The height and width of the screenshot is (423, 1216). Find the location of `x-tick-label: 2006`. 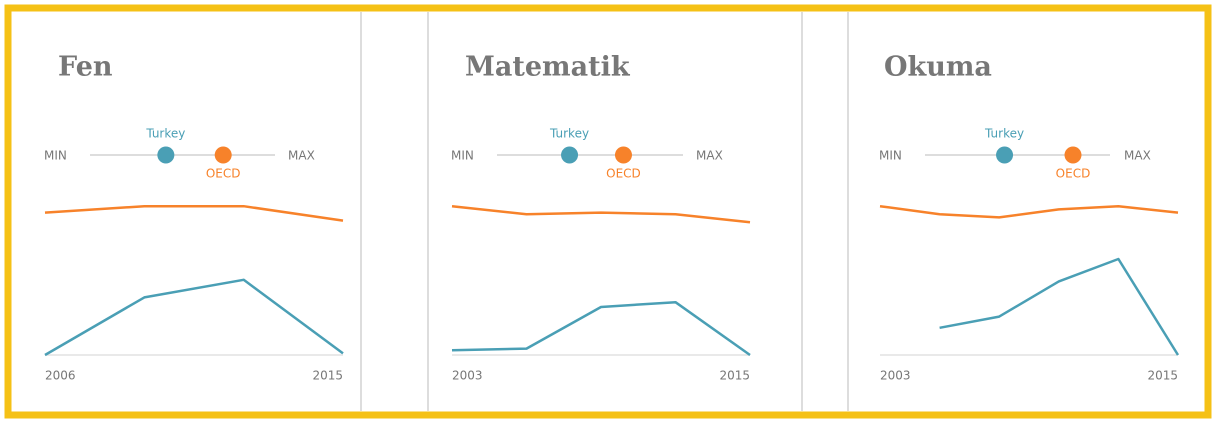

x-tick-label: 2006 is located at coordinates (60, 376).